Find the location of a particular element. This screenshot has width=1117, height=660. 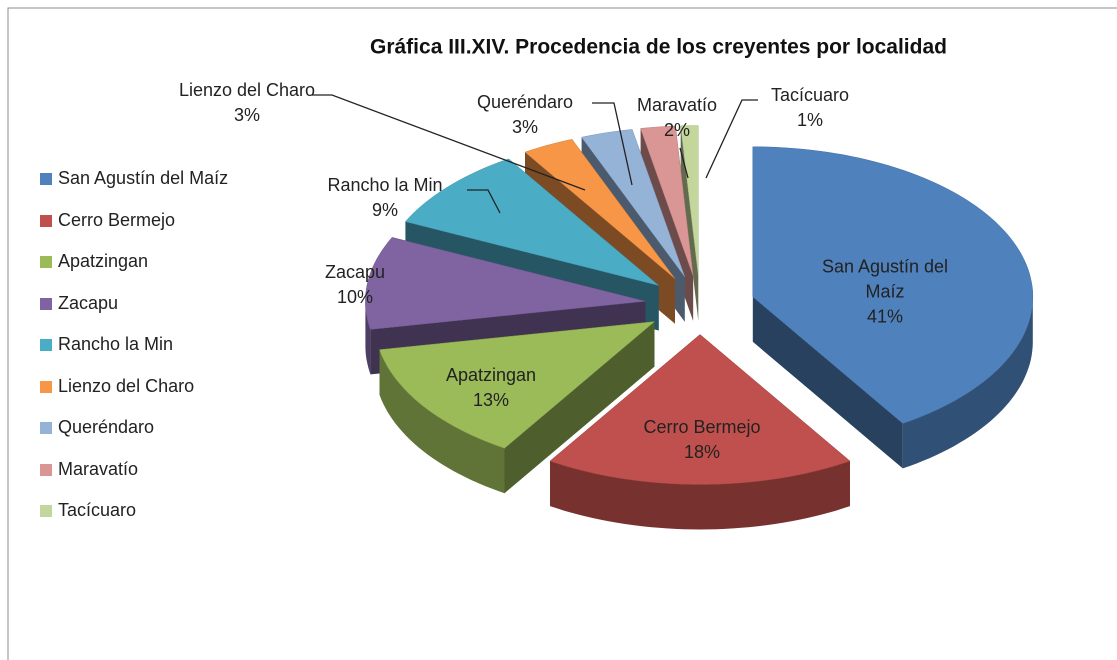

data-label: San Agustín del Maíz 41% is located at coordinates (885, 292).